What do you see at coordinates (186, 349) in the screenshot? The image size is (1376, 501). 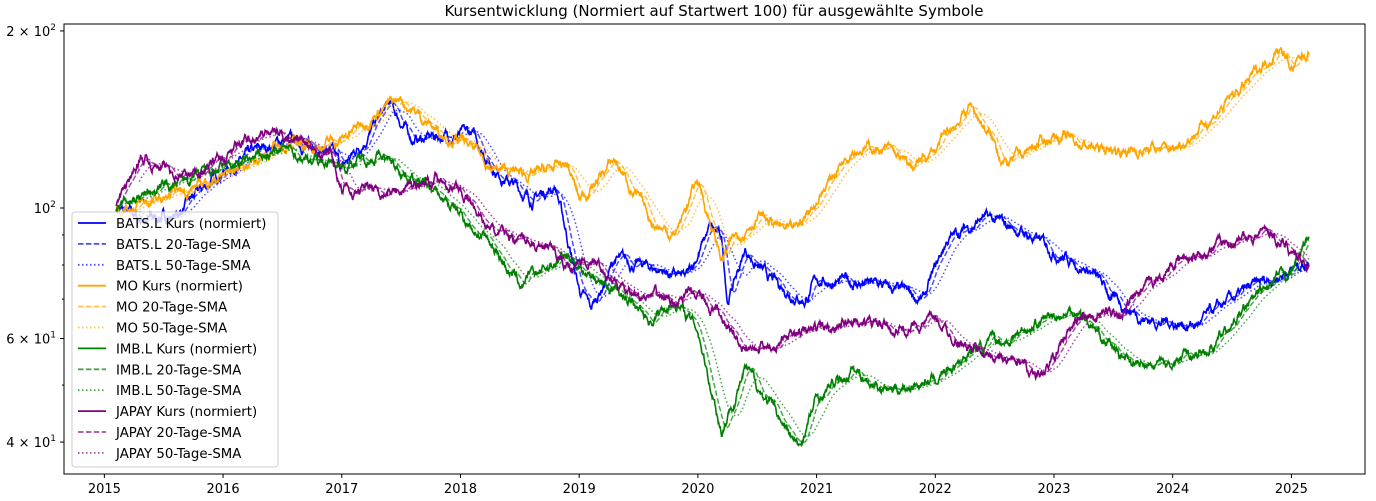 I see `legend-label: IMB.L Kurs (normiert)` at bounding box center [186, 349].